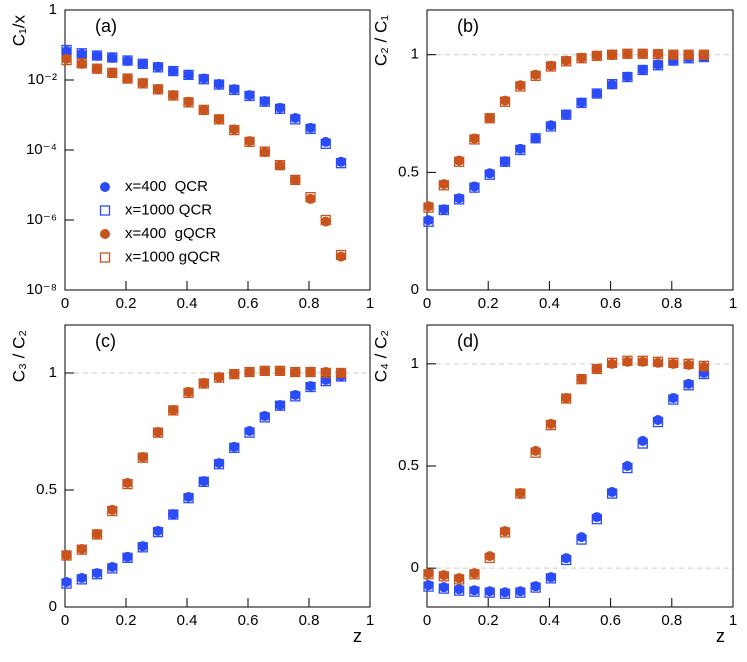 The image size is (747, 662). I want to click on panel-label: (c), so click(105, 341).